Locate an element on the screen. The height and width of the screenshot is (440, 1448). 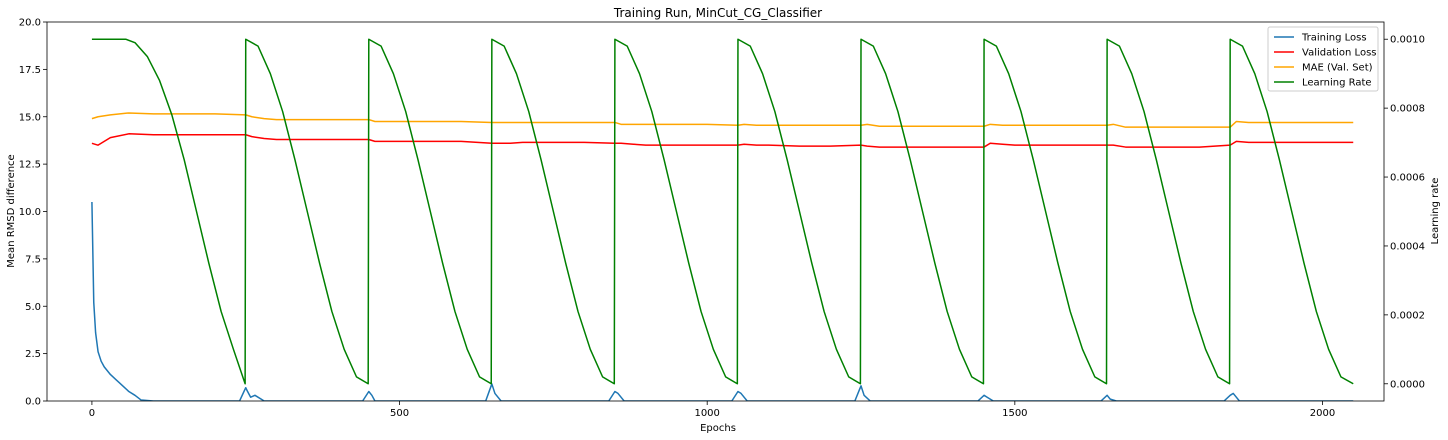
chart-title: Training Run, MinCut_CG_Classifier is located at coordinates (717, 13).